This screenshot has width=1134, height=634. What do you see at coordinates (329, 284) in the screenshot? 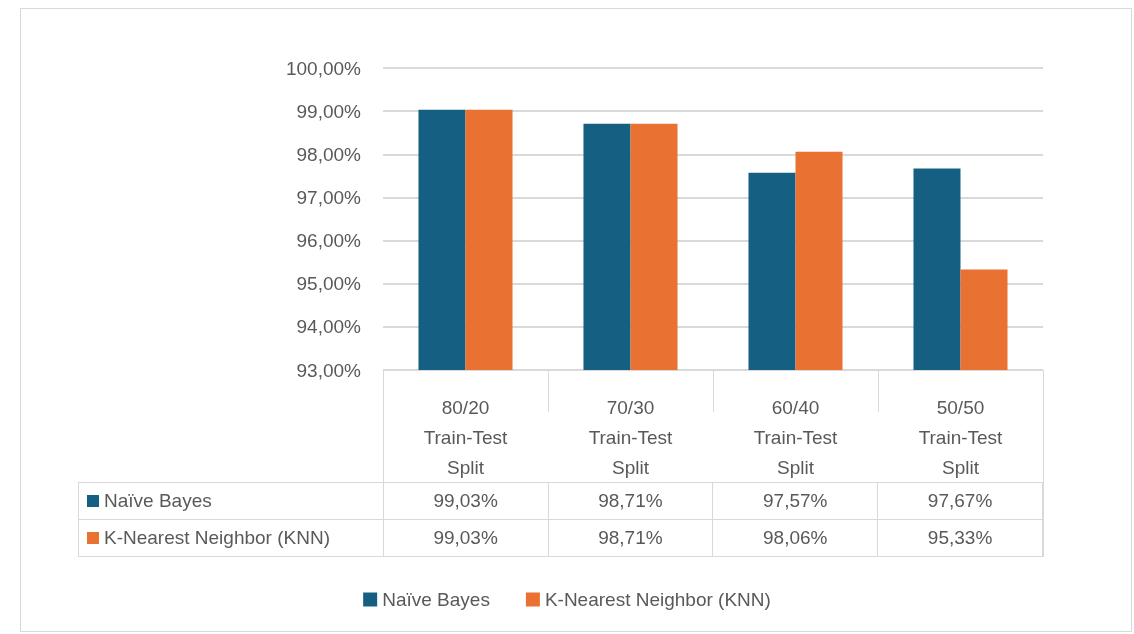
I see `y-tick-label: 95,00%` at bounding box center [329, 284].